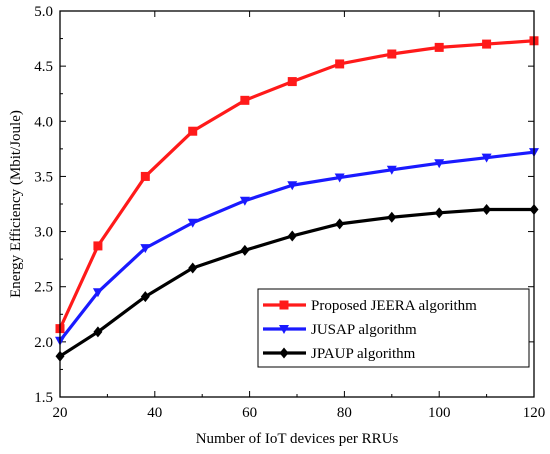 The width and height of the screenshot is (550, 454). Describe the element at coordinates (43, 12) in the screenshot. I see `y-tick-label: 5.0` at that location.